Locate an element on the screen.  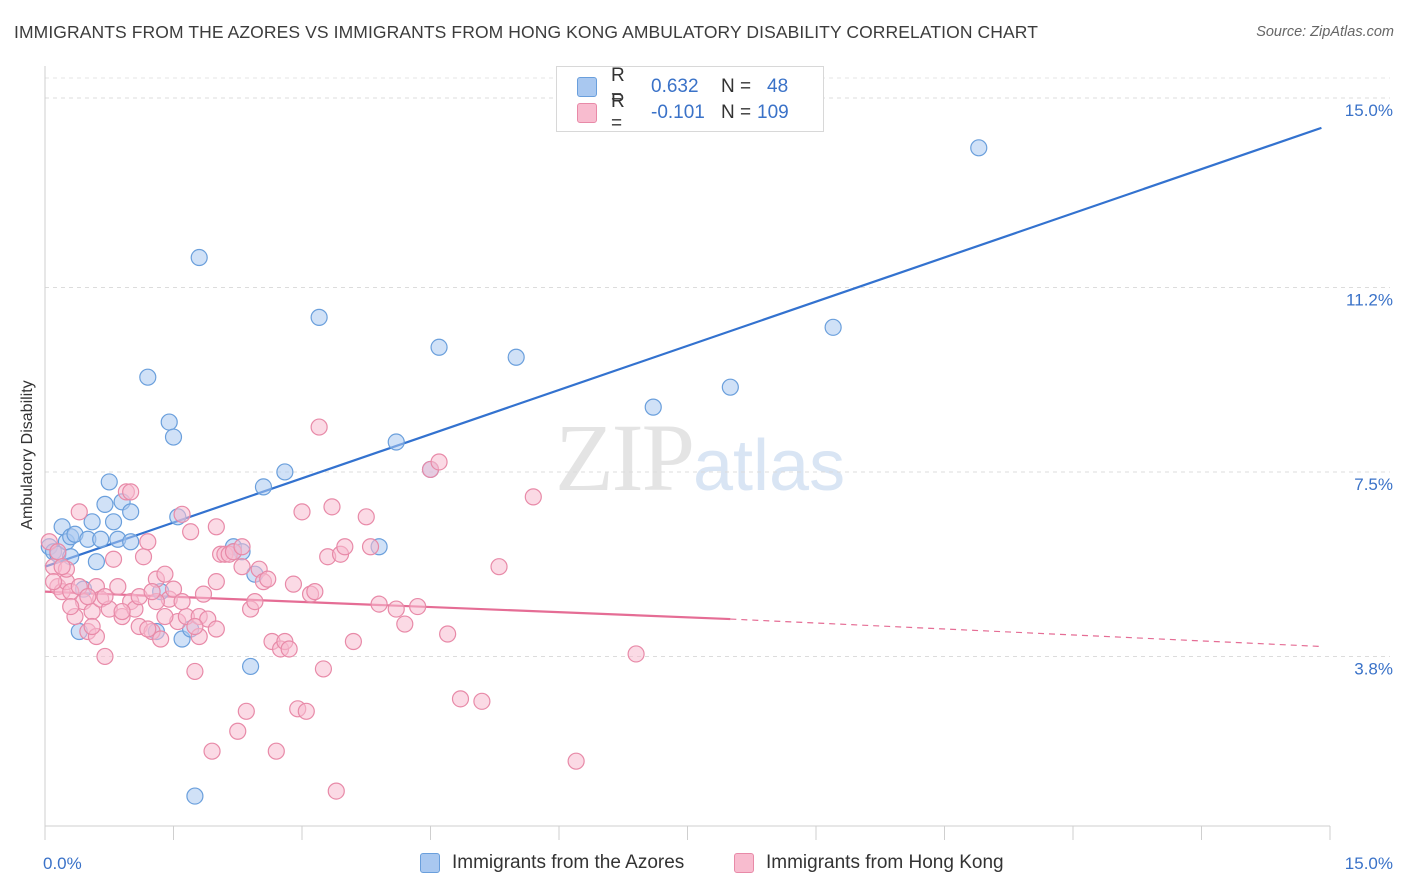
legend-row-hongkong: R = -0.101 N = 109 is located at coordinates (683, 112).